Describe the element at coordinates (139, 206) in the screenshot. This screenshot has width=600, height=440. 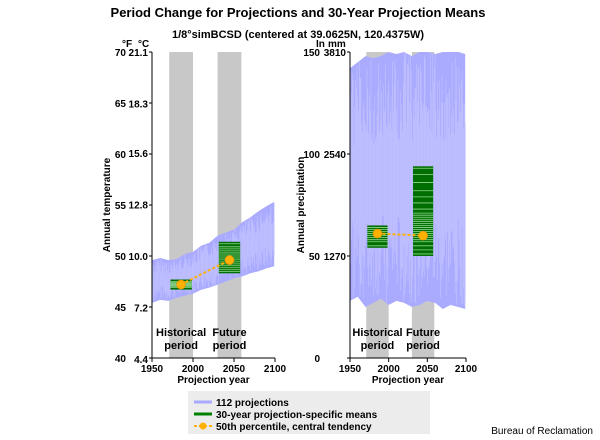
I see `y-tick-label-secondary: 12.8` at that location.